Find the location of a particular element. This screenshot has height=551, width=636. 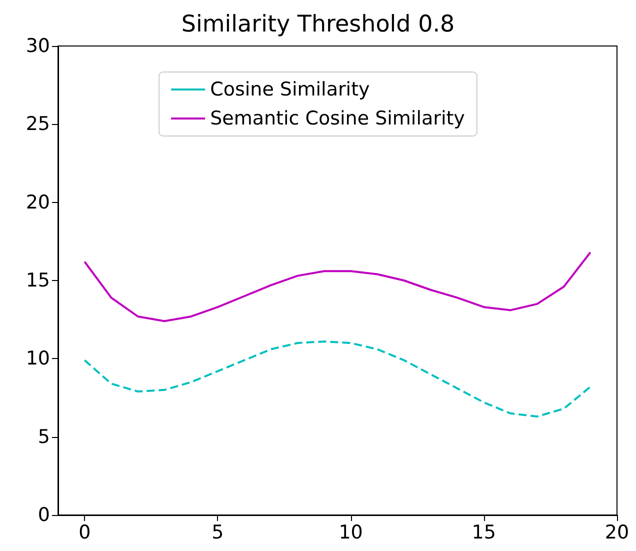

y-tick-label: 25 is located at coordinates (38, 124).